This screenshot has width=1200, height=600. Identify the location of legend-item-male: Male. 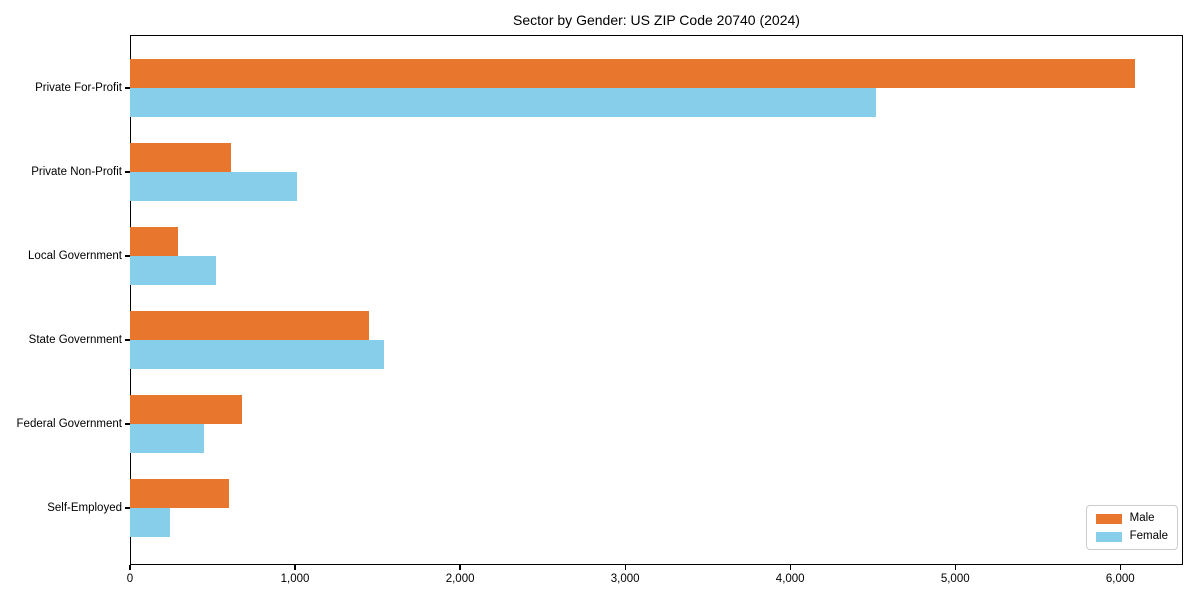
(1131, 518).